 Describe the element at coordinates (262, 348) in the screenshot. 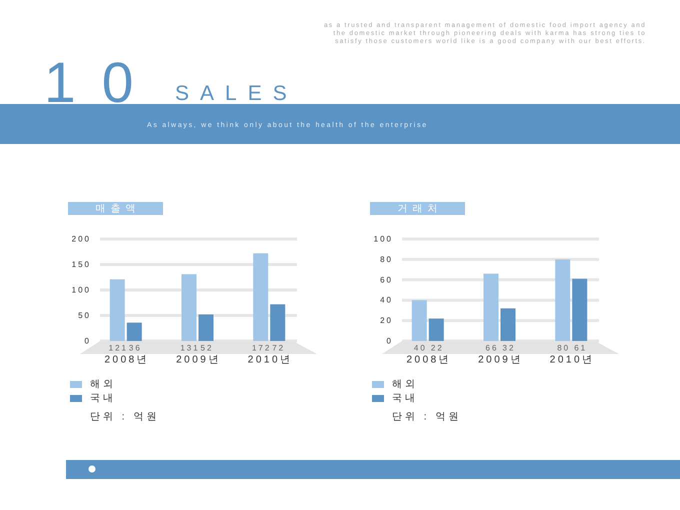

I see `data-label: 172` at that location.